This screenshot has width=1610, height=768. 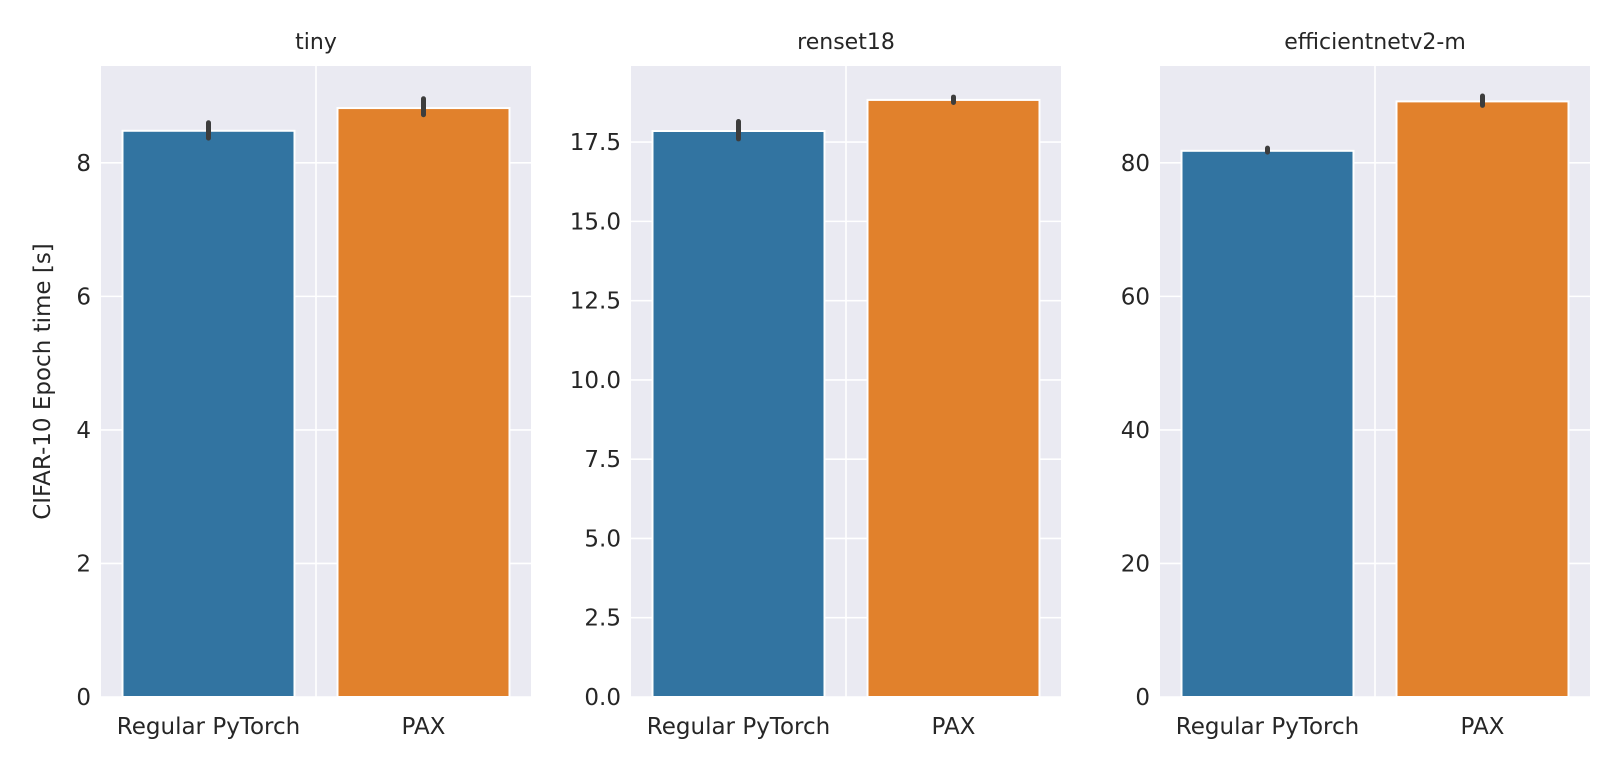 I want to click on y-tick-label: 7.5, so click(x=602, y=460).